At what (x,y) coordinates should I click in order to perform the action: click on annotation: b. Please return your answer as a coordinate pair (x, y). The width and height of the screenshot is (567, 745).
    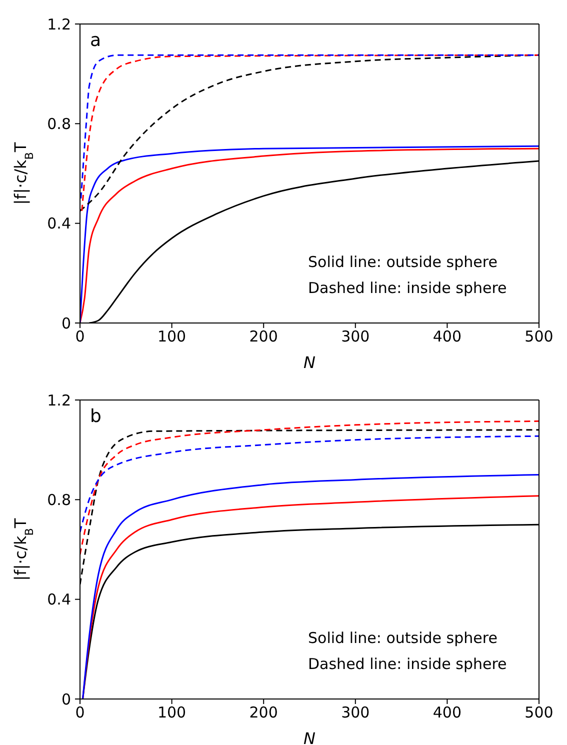
    Looking at the image, I should click on (96, 416).